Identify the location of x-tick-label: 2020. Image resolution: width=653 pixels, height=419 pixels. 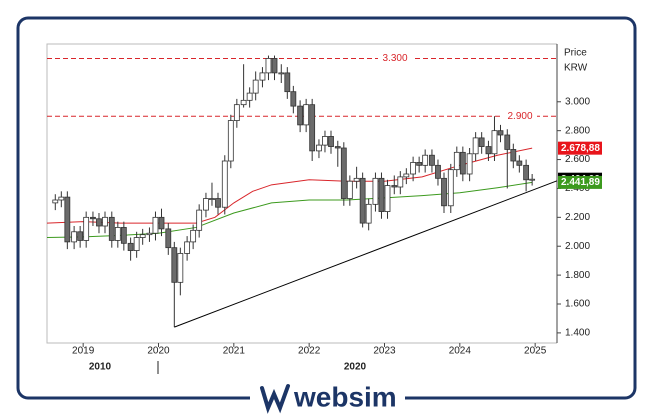
(158, 351).